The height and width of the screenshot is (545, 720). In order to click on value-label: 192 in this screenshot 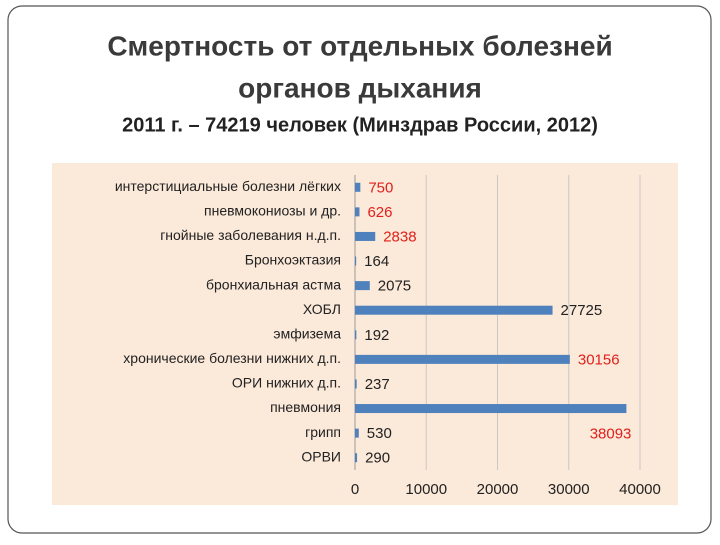, I will do `click(376, 335)`.